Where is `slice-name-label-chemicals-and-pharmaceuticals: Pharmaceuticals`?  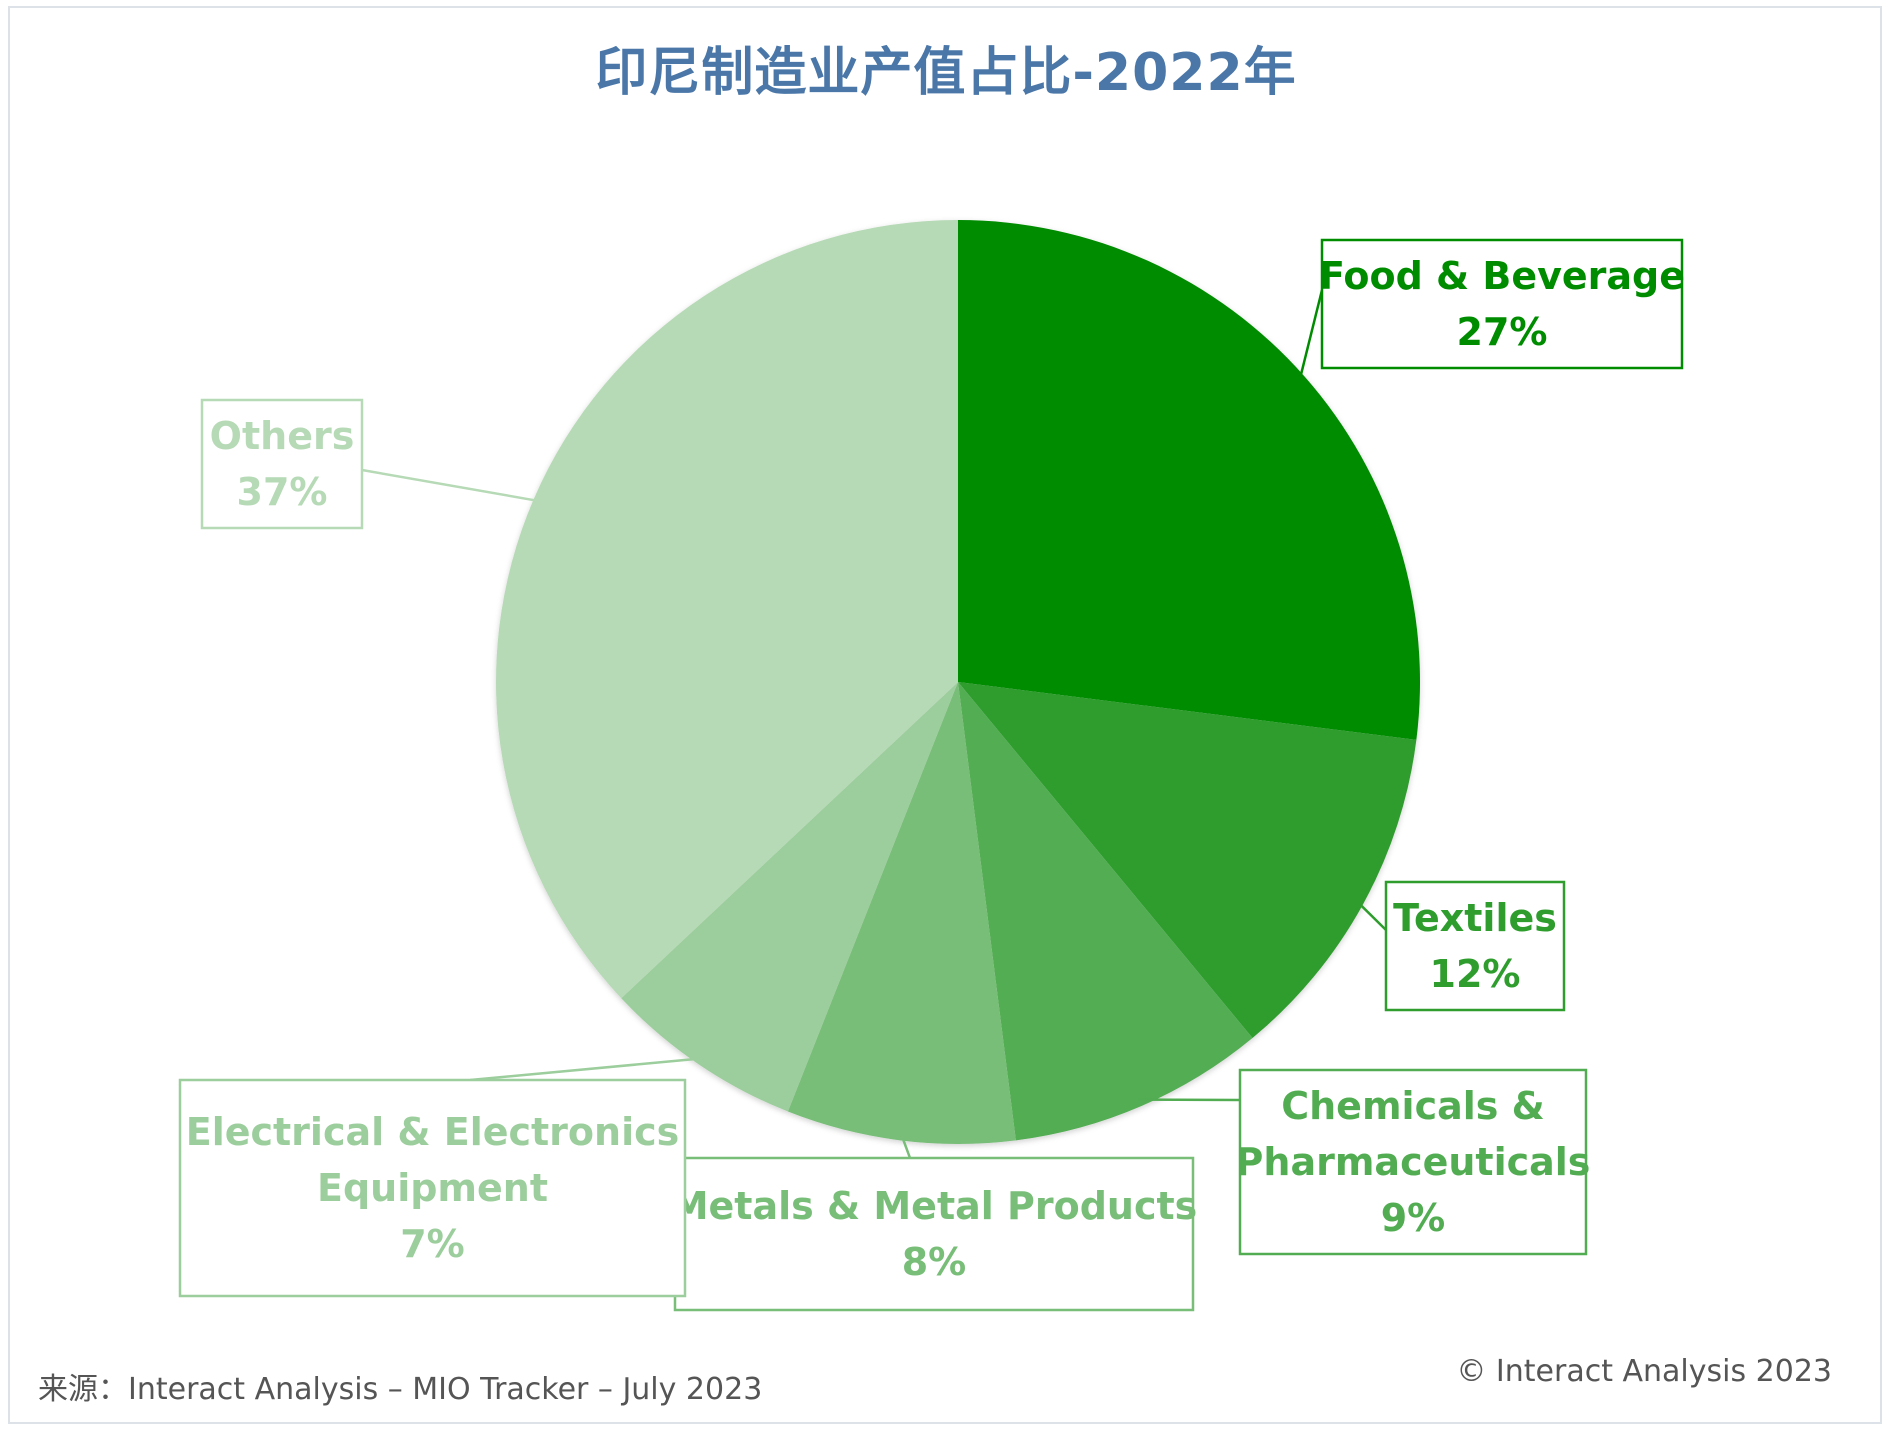 slice-name-label-chemicals-and-pharmaceuticals: Pharmaceuticals is located at coordinates (1413, 1162).